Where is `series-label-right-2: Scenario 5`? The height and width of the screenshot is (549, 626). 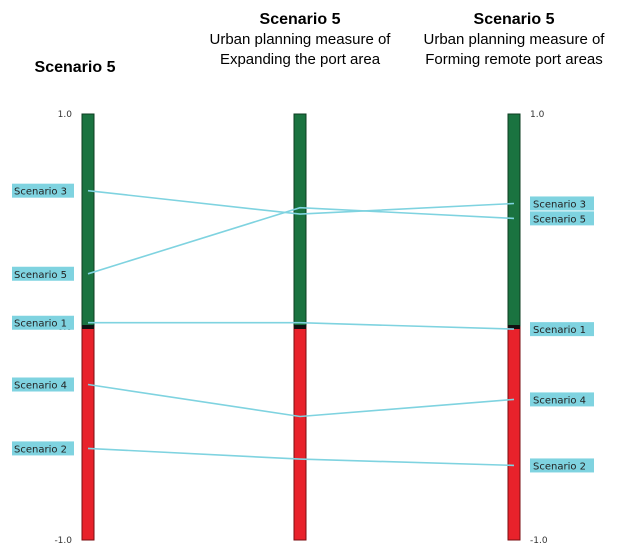 series-label-right-2: Scenario 5 is located at coordinates (559, 219).